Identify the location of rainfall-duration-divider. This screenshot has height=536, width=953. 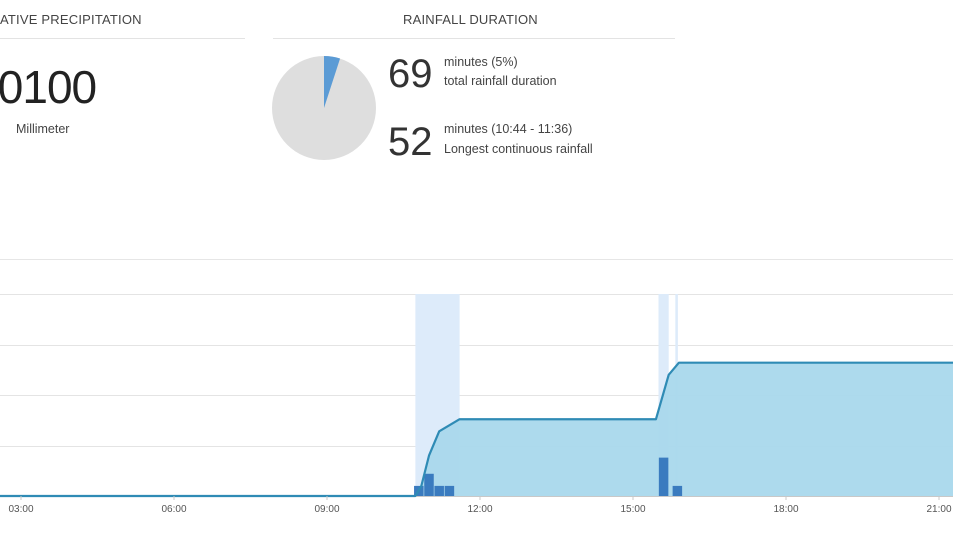
(474, 38).